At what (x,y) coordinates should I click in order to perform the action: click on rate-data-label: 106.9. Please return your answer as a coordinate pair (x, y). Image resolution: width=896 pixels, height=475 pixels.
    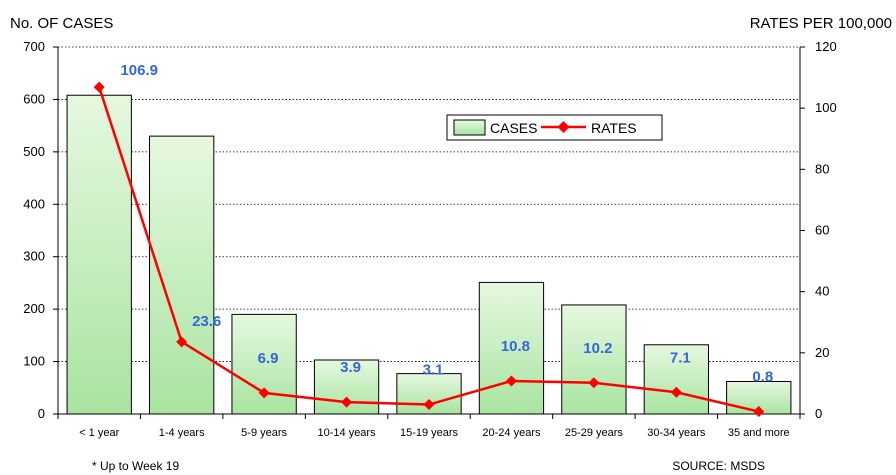
    Looking at the image, I should click on (139, 70).